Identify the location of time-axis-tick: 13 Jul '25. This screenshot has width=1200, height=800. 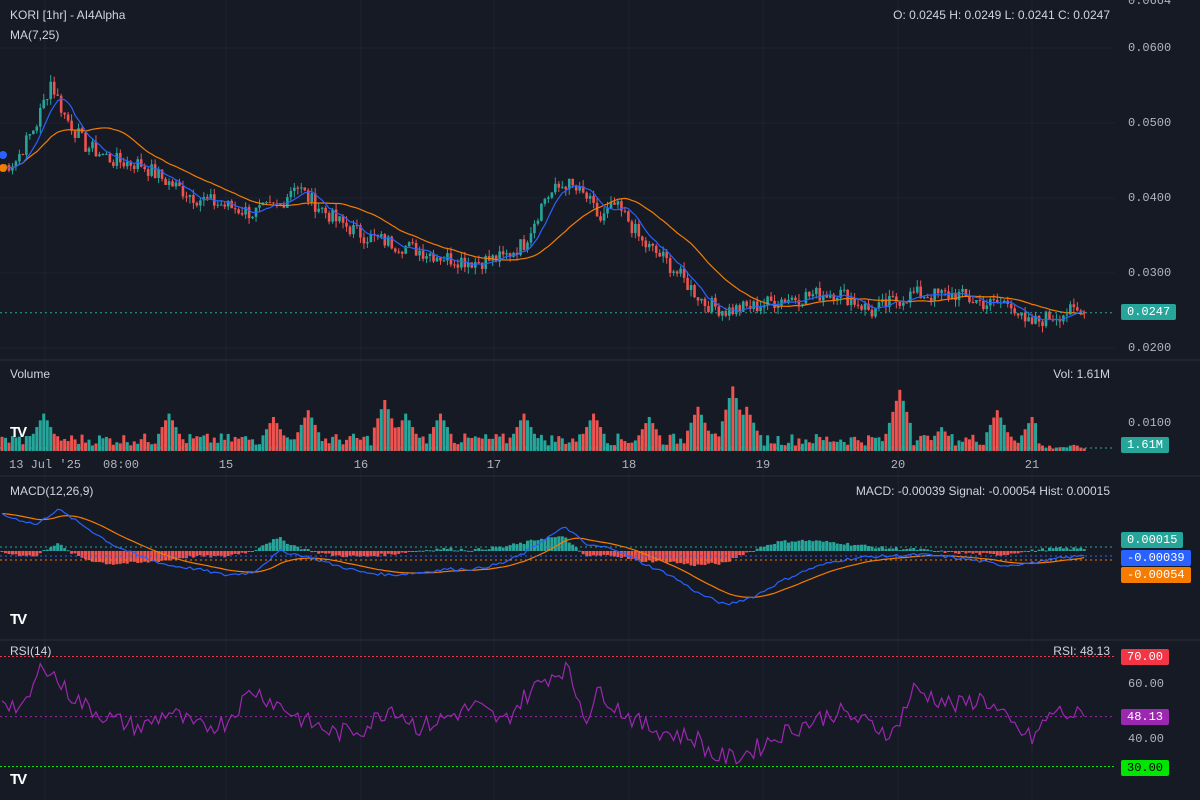
(45, 465).